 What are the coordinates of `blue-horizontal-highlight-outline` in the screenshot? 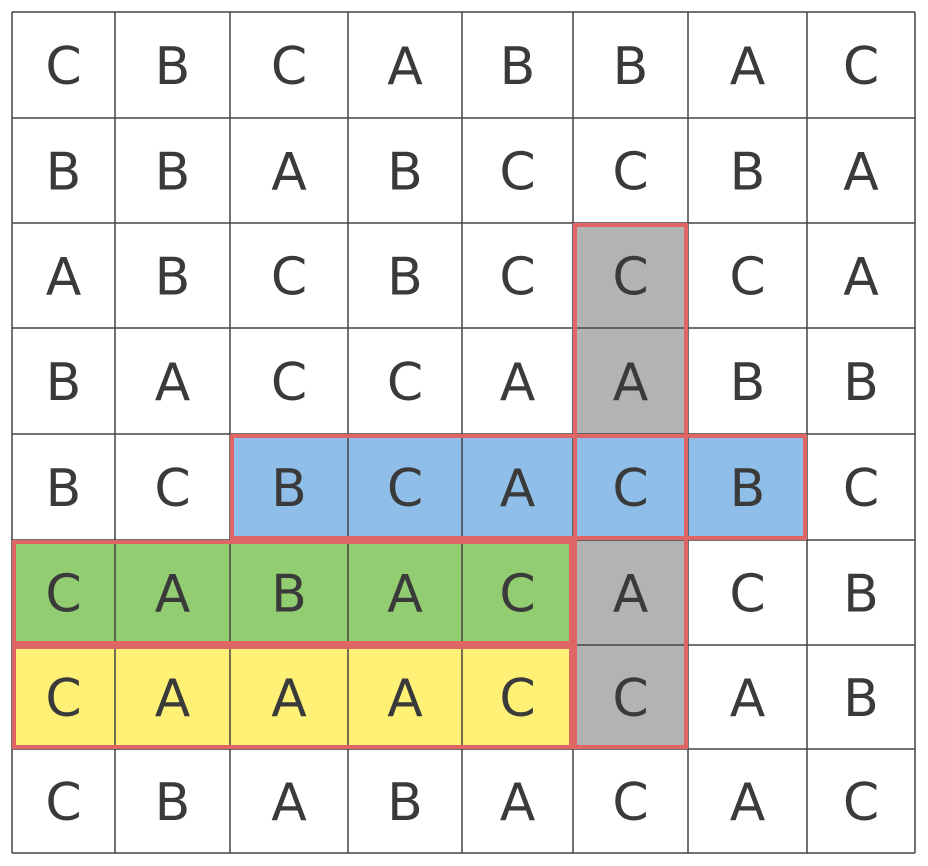 It's located at (518, 487).